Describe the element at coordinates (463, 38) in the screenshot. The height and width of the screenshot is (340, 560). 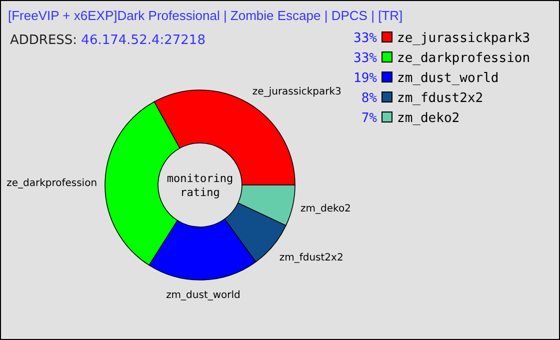
I see `legend-label: ze_jurassickpark3` at that location.